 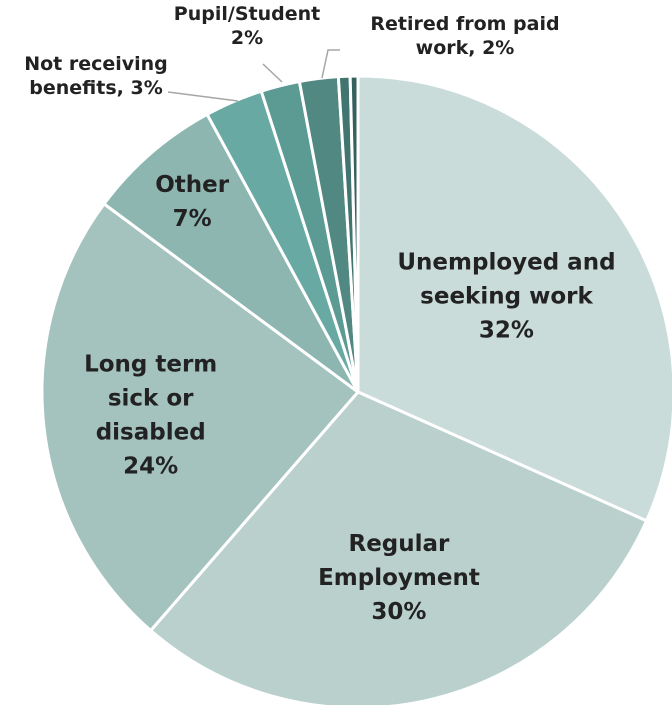 I want to click on slice-label-not-receiving-benefits: Not receiving benefits, 3%, so click(x=96, y=76).